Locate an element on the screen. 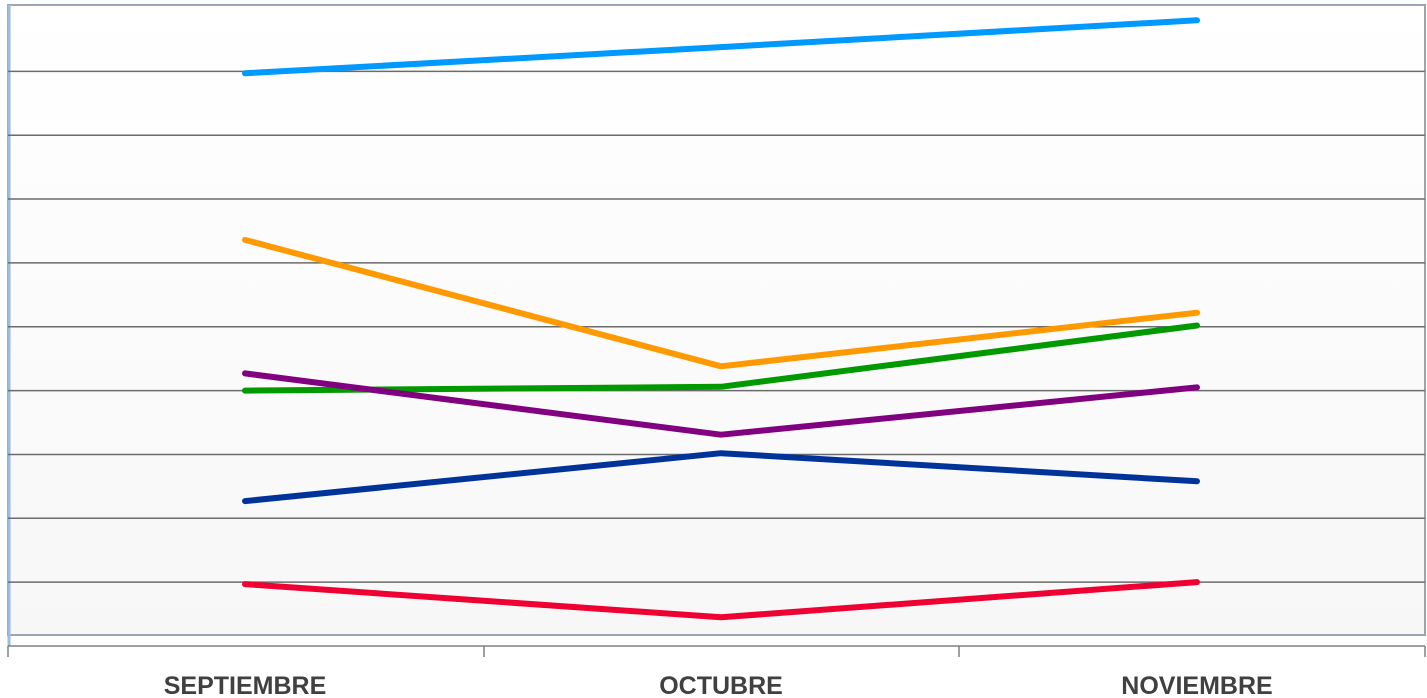 The width and height of the screenshot is (1427, 698). x-tick-label-septiembre: SEPTIEMBRE is located at coordinates (245, 685).